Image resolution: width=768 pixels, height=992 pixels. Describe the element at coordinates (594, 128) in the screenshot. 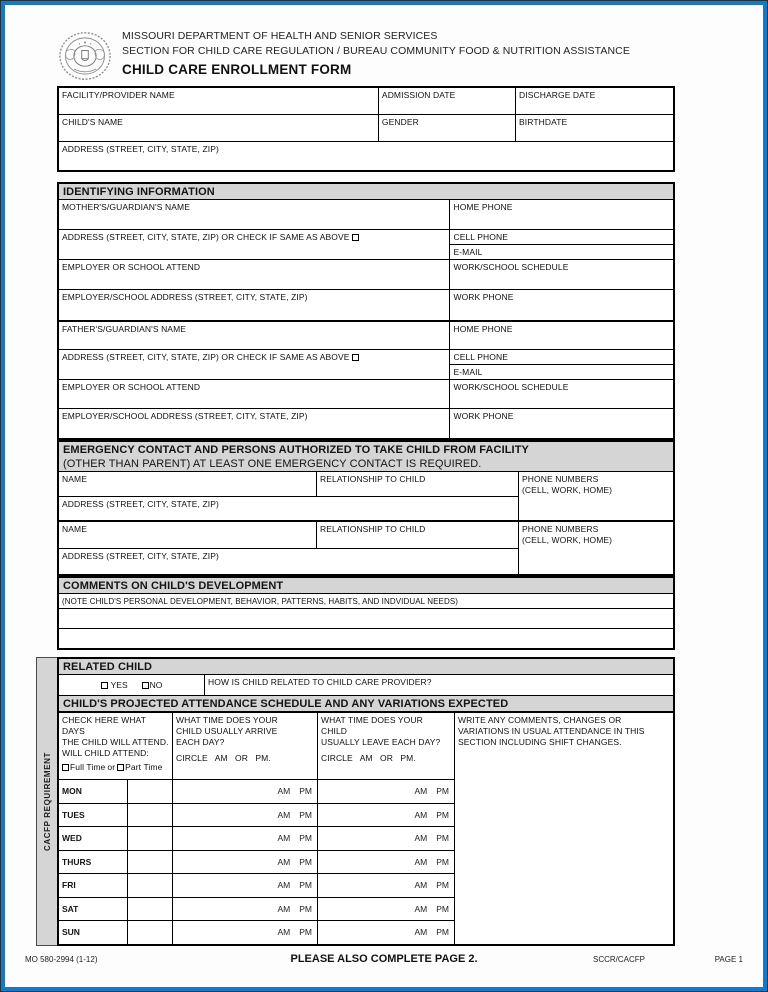

I see `birthdate-field: BIRTHDATE` at that location.